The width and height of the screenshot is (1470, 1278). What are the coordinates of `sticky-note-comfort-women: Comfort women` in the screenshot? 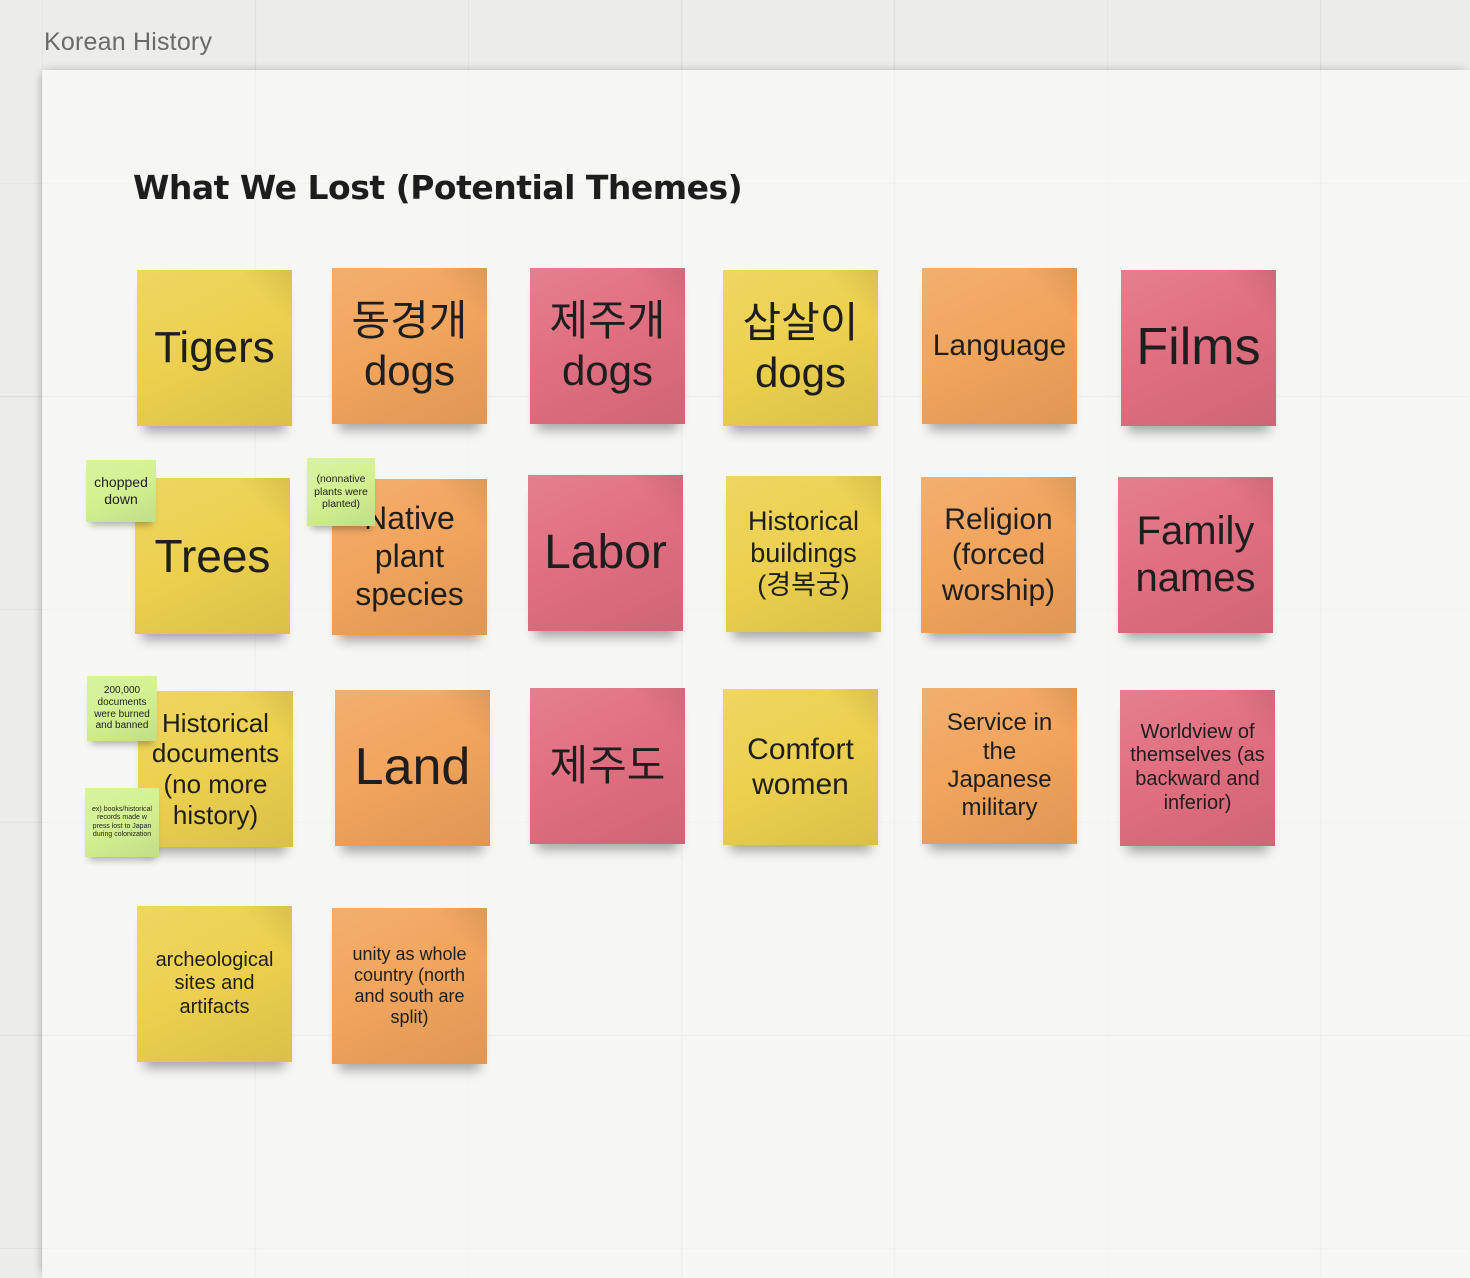 It's located at (800, 767).